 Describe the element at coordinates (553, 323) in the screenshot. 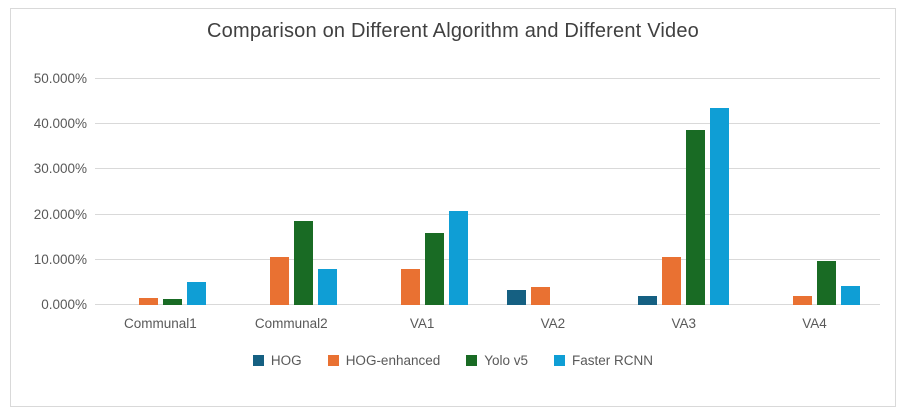

I see `x-tick-label-va2: VA2` at that location.